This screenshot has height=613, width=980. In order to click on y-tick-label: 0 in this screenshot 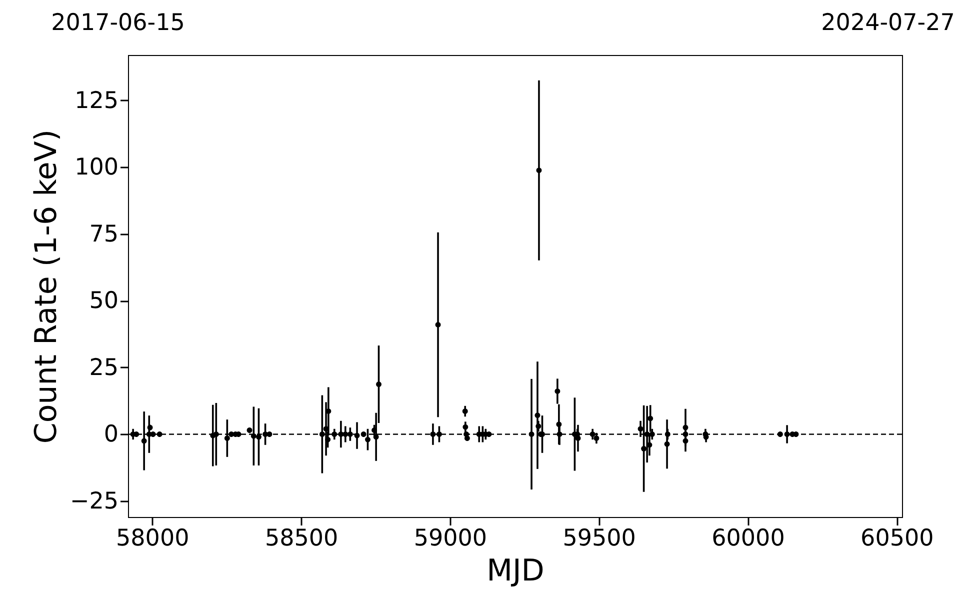, I will do `click(111, 435)`.